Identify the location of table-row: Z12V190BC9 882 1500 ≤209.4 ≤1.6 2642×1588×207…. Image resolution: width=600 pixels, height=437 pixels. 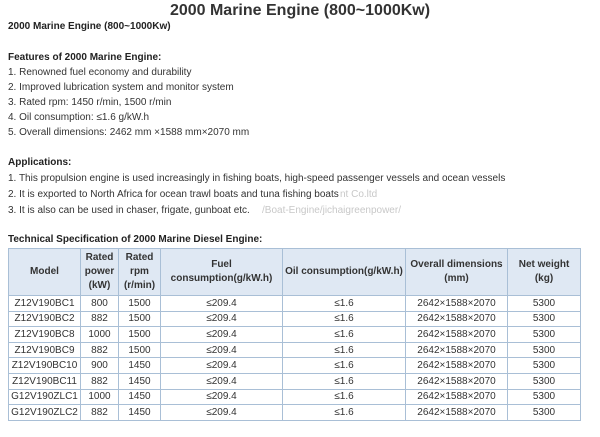
(294, 350).